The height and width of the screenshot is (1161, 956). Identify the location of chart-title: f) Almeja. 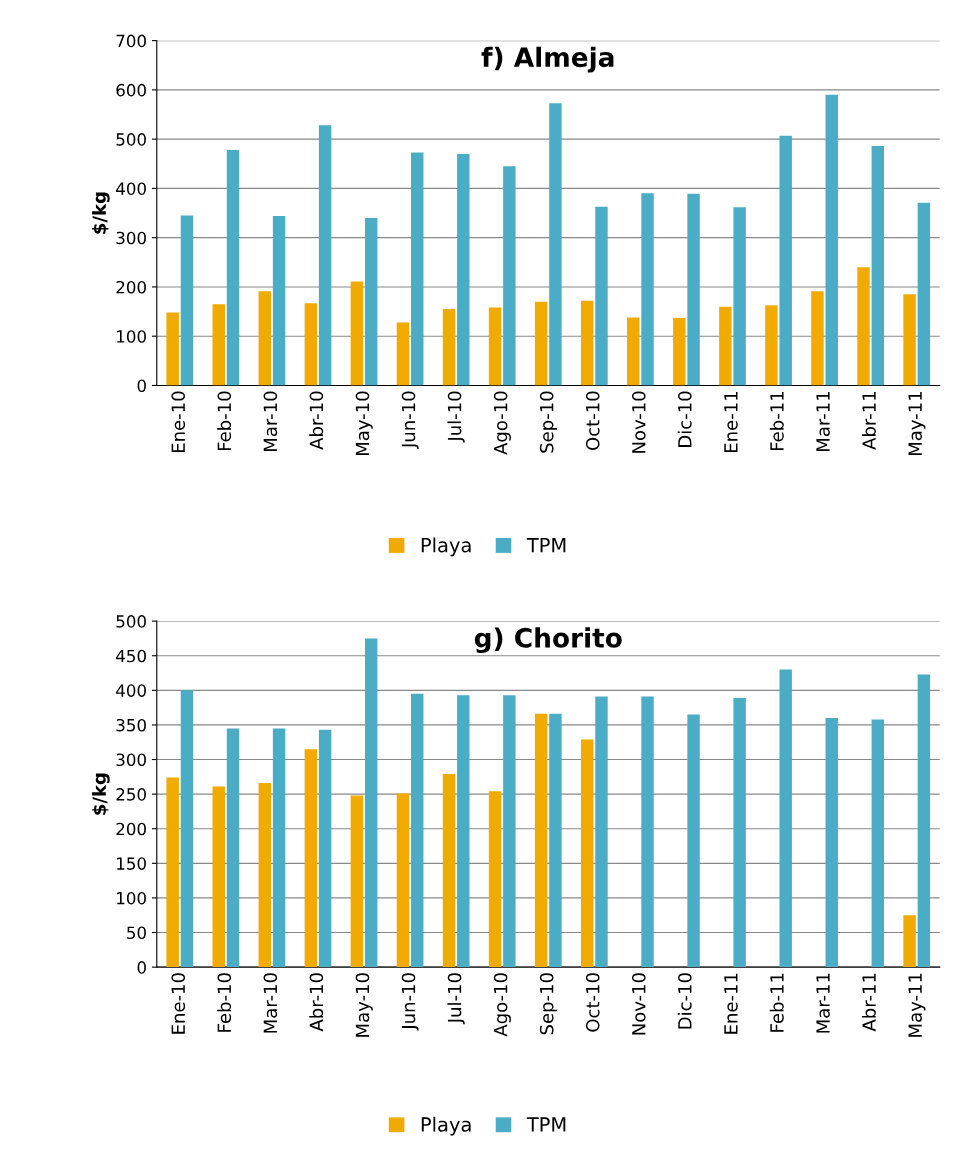
(547, 59).